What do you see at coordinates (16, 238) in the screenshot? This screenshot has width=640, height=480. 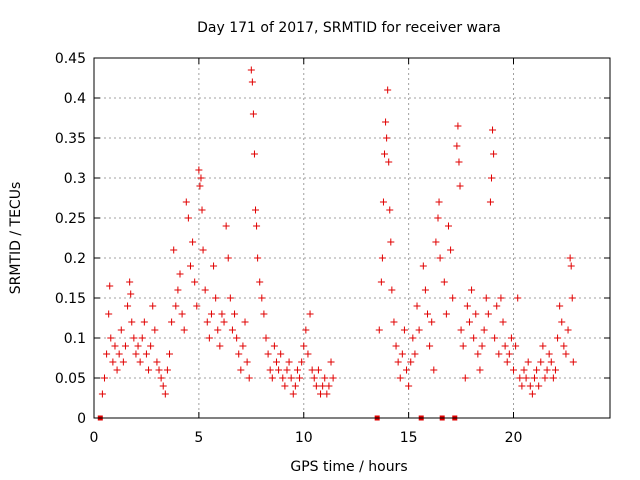 I see `y-axis-title: SRMTID / TECUs` at bounding box center [16, 238].